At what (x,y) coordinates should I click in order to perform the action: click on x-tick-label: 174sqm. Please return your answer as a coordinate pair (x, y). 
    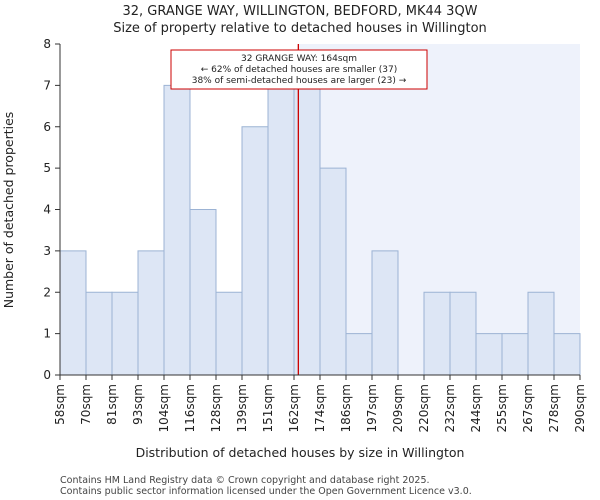
    Looking at the image, I should click on (320, 408).